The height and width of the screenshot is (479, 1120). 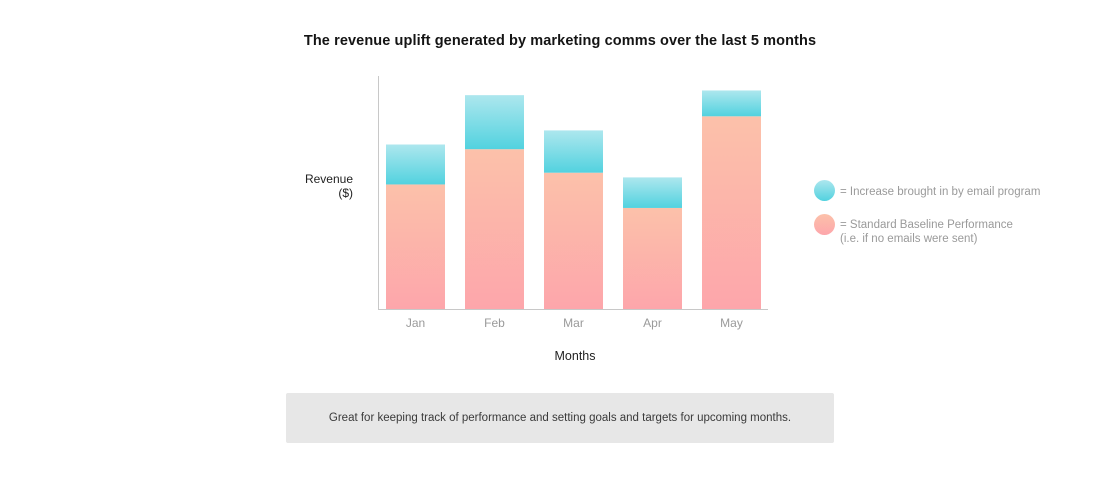 What do you see at coordinates (494, 323) in the screenshot?
I see `x-tick-label-feb: Feb` at bounding box center [494, 323].